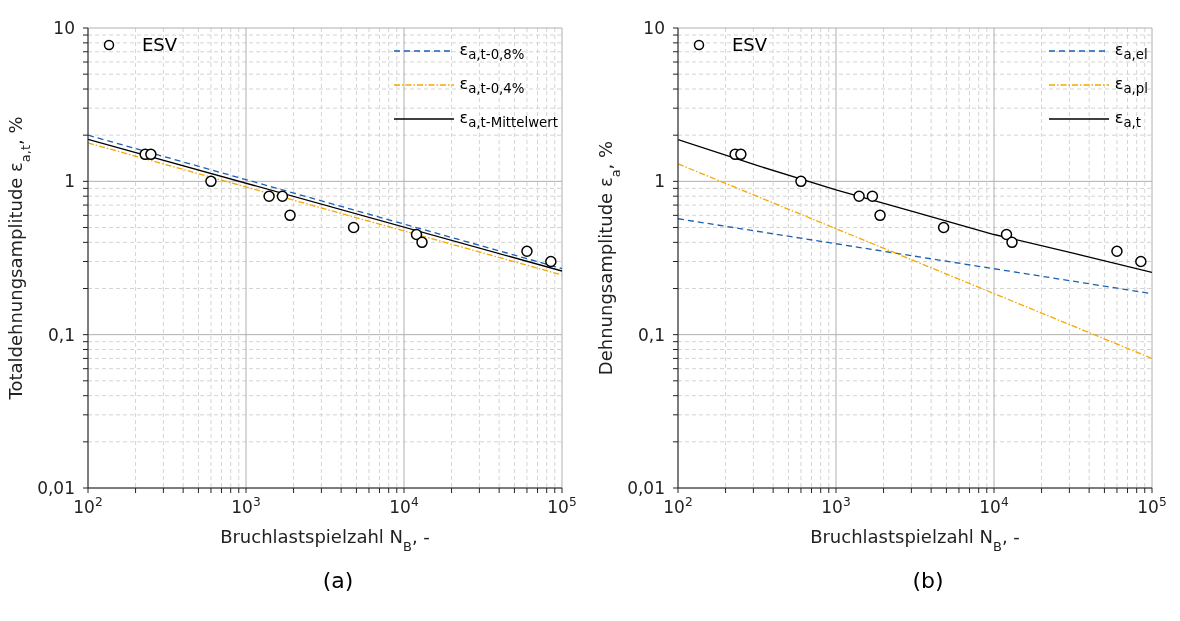 Image resolution: width=1180 pixels, height=621 pixels. What do you see at coordinates (1131, 51) in the screenshot?
I see `legend-label: ε$_{a,el}$` at bounding box center [1131, 51].